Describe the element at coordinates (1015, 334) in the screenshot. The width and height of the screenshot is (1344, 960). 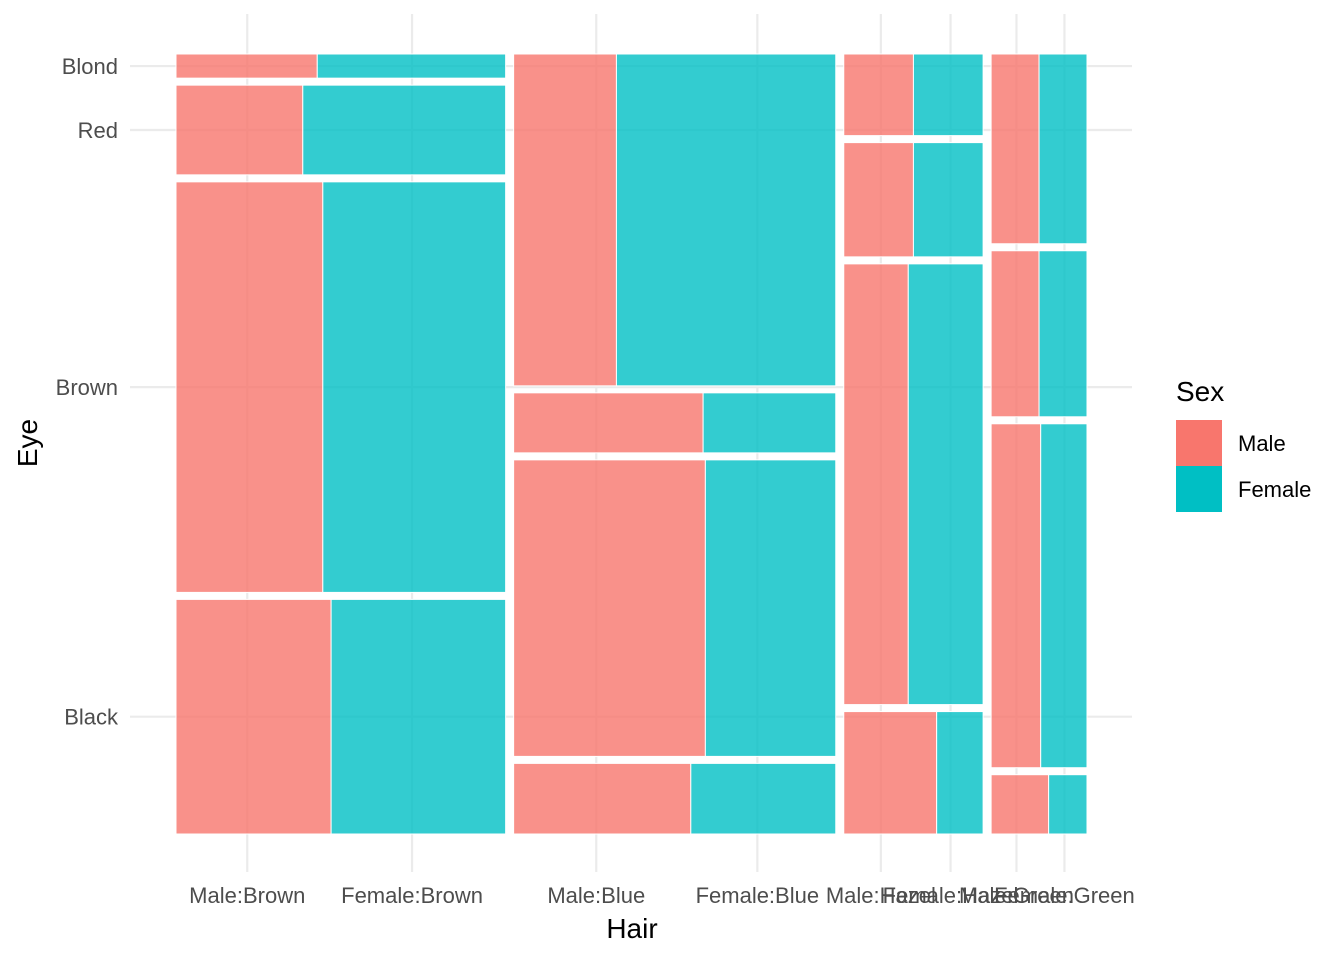
I see `tile-green-red-male` at that location.